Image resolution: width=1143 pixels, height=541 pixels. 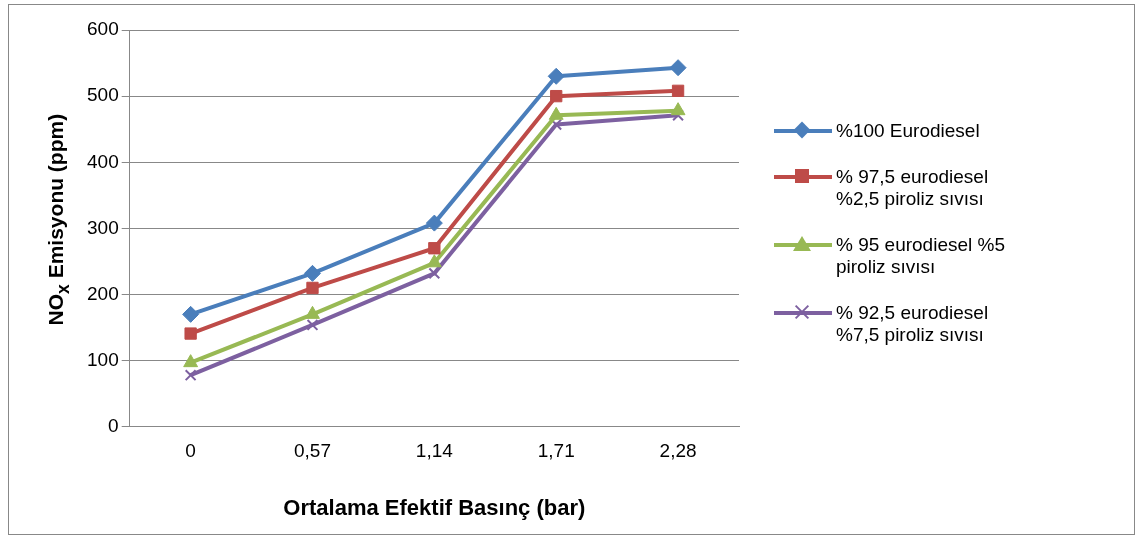 What do you see at coordinates (913, 188) in the screenshot?
I see `legend-label: % 97,5 eurodiesel %2,5 piroliz sıvısı` at bounding box center [913, 188].